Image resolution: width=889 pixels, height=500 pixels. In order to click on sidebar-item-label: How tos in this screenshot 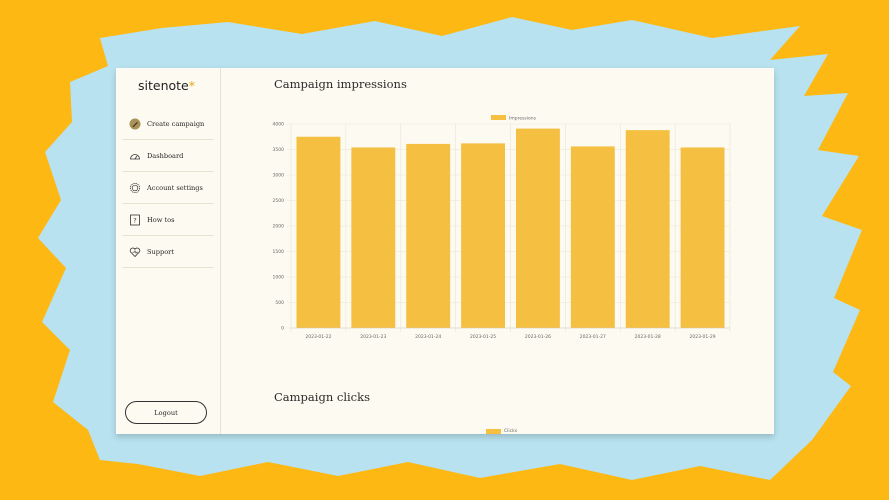, I will do `click(161, 219)`.